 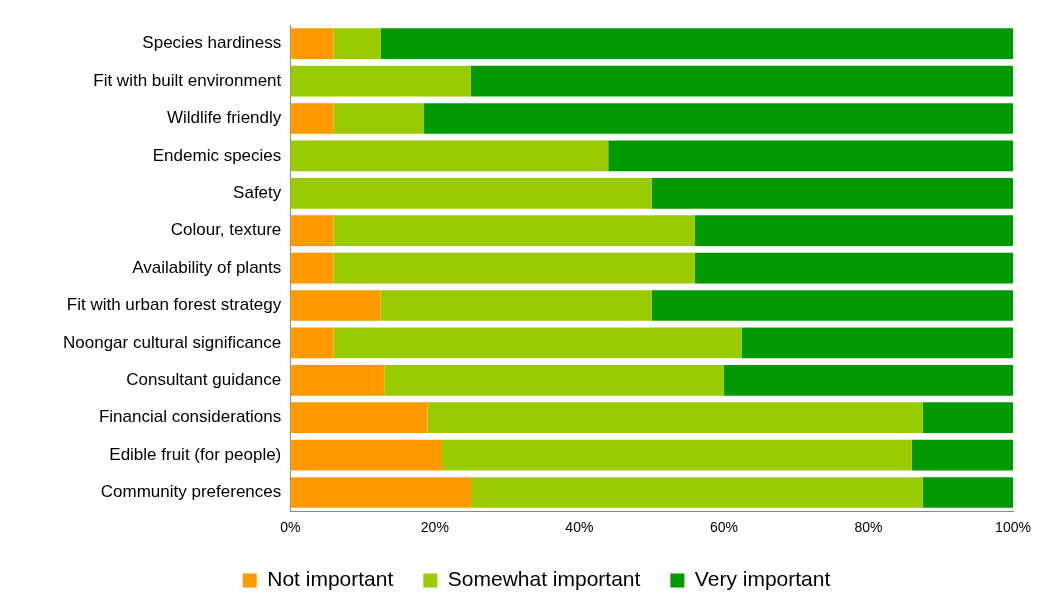 I want to click on y-tick-label: Edible fruit (for people), so click(x=195, y=454).